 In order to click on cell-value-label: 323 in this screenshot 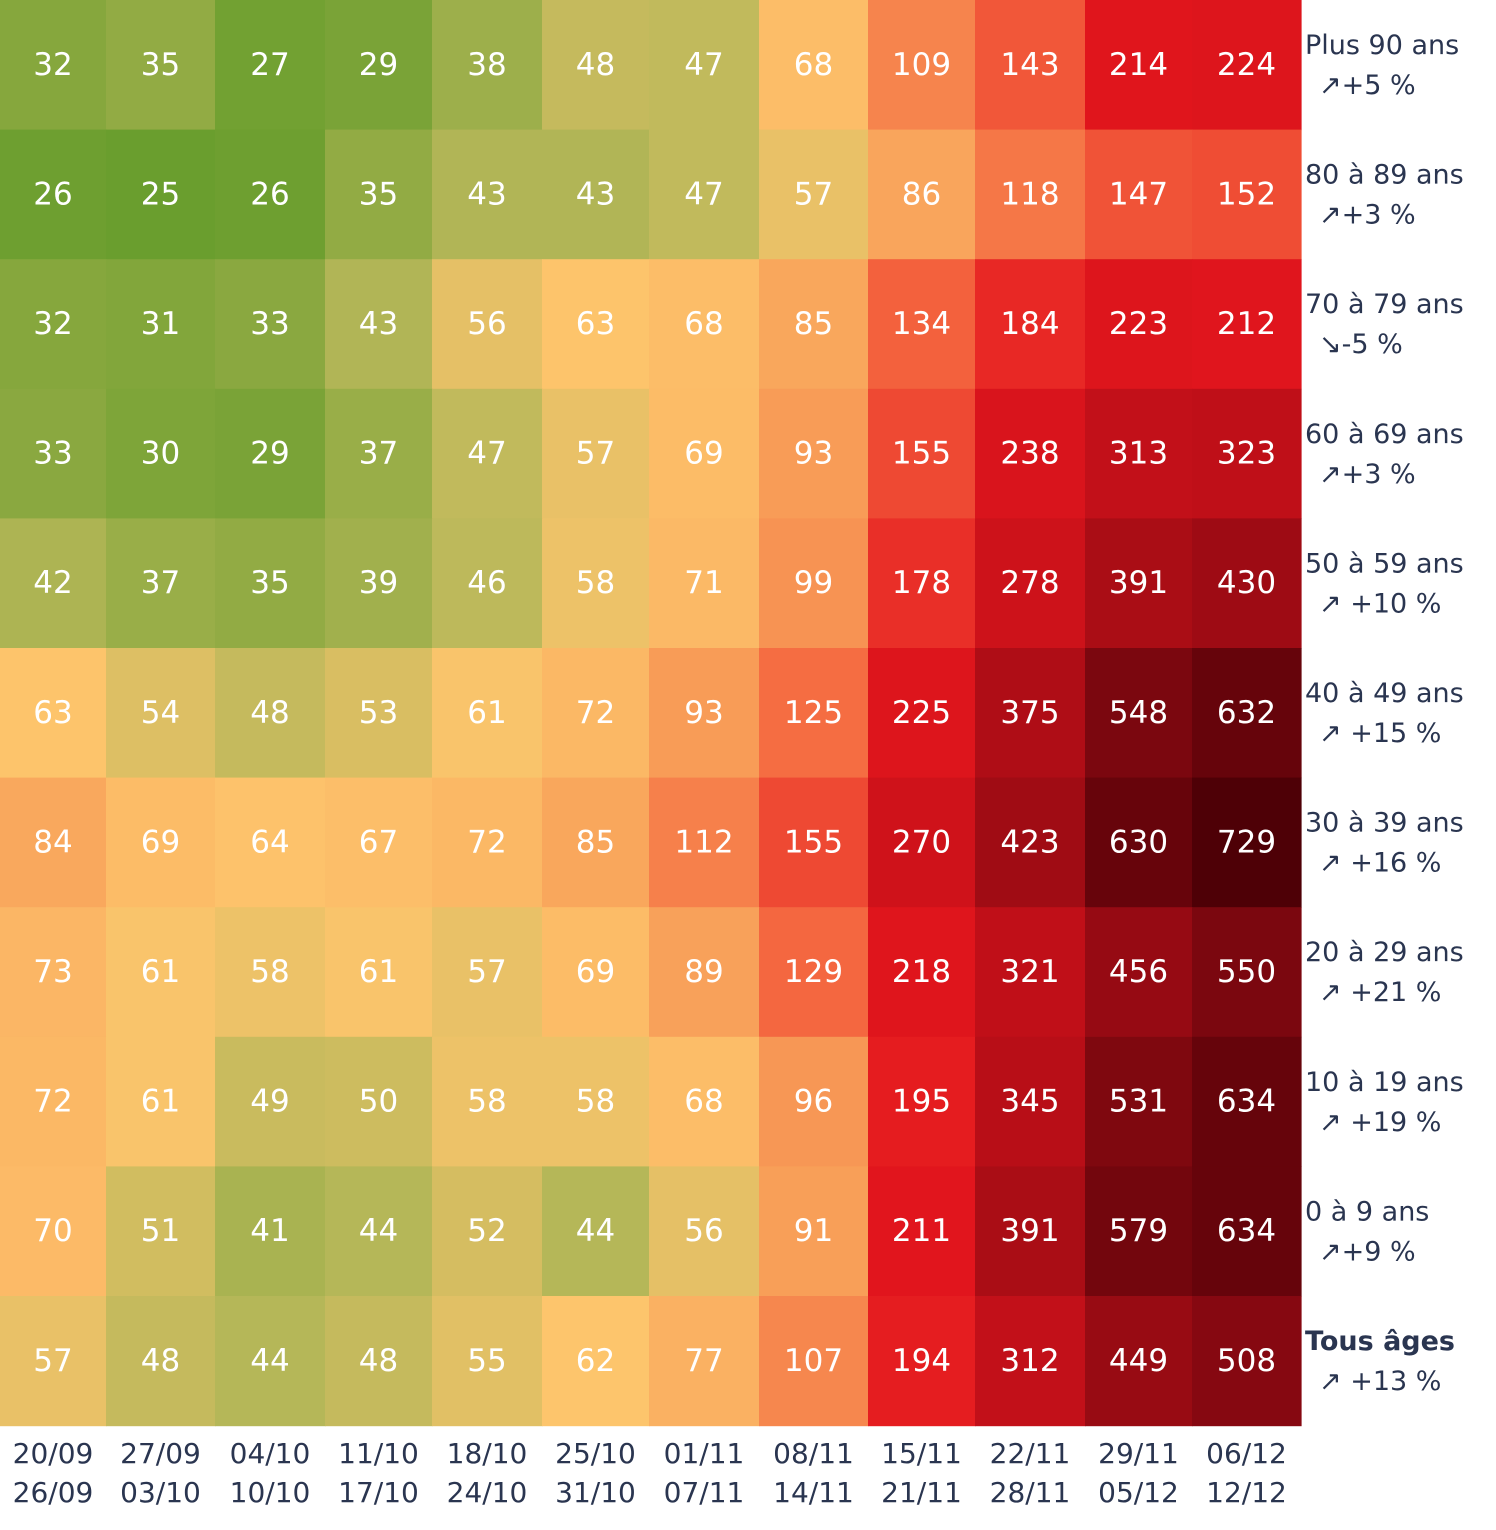, I will do `click(1246, 454)`.